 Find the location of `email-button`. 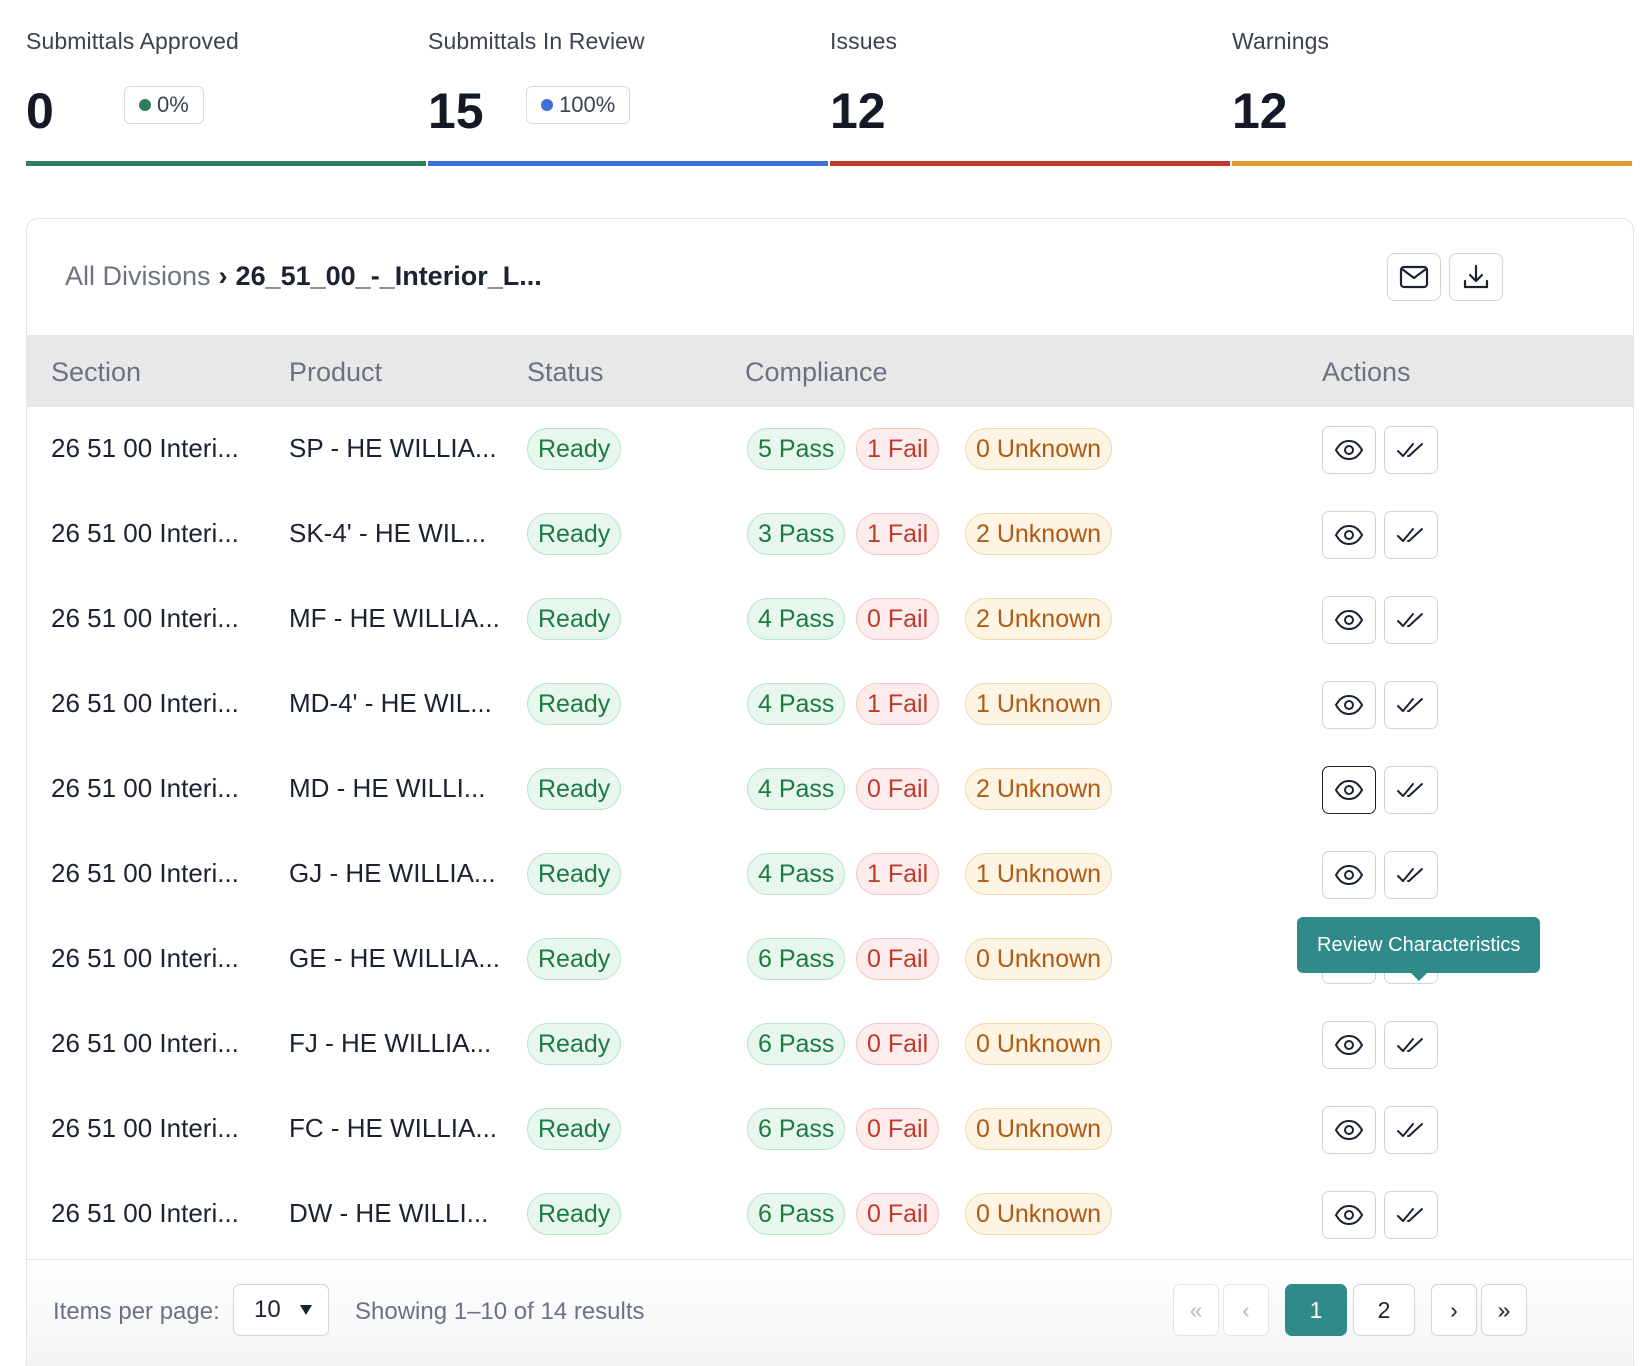

email-button is located at coordinates (1414, 277).